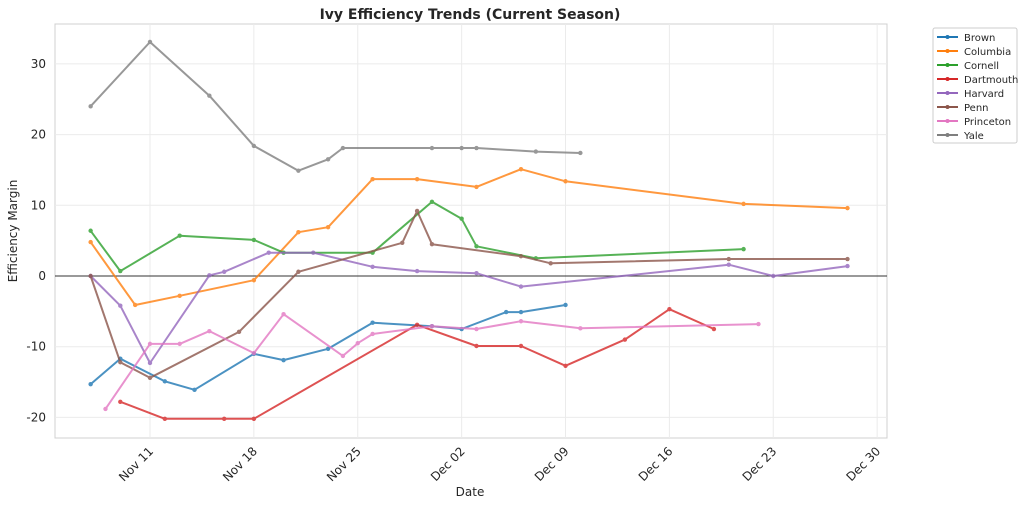  What do you see at coordinates (656, 464) in the screenshot?
I see `x-tick-label: Dec 16` at bounding box center [656, 464].